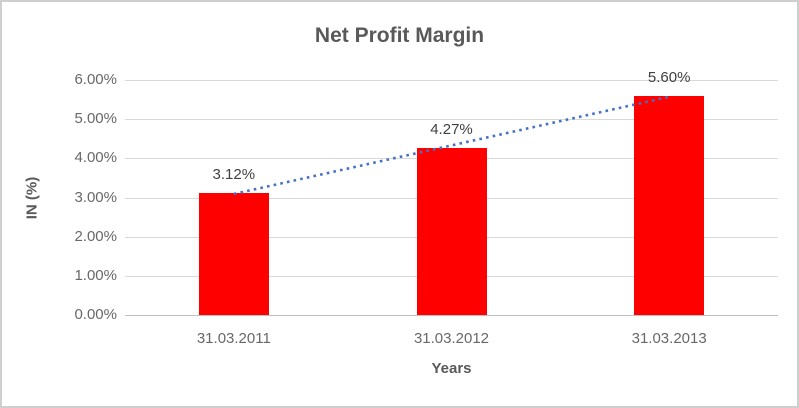 This screenshot has height=408, width=799. What do you see at coordinates (95, 79) in the screenshot?
I see `y-tick-label: 6.00%` at bounding box center [95, 79].